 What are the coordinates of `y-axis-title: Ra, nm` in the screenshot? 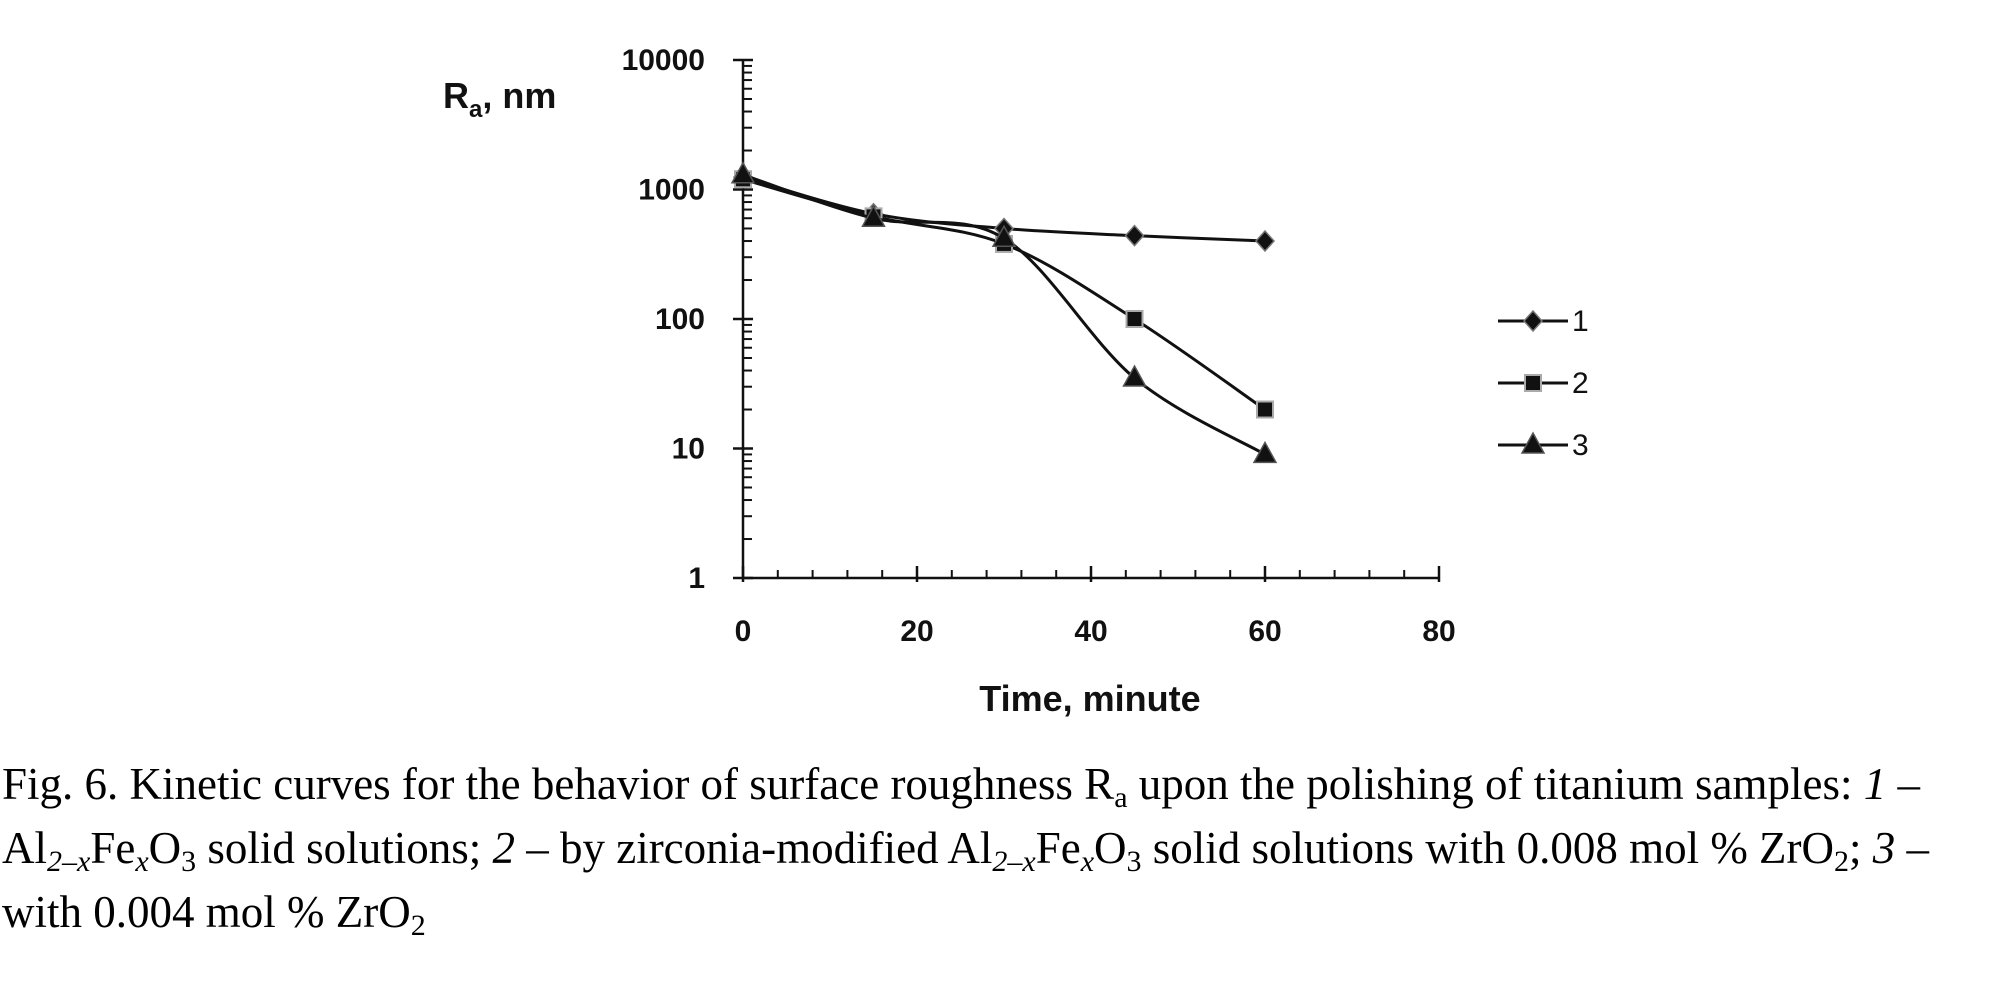 It's located at (499, 99).